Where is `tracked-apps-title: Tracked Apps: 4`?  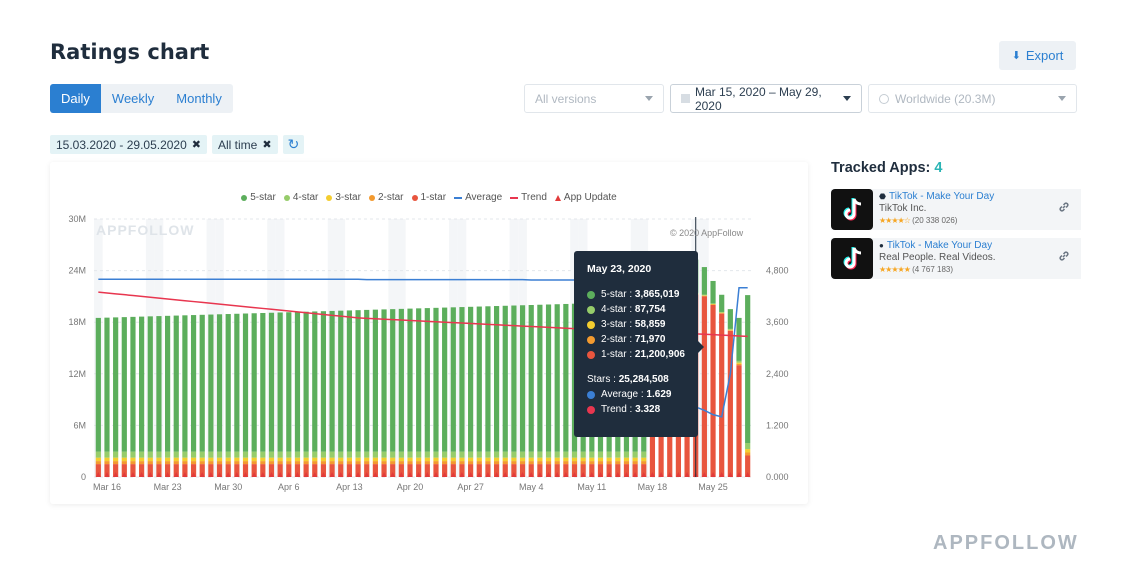
tracked-apps-title: Tracked Apps: 4 is located at coordinates (887, 168).